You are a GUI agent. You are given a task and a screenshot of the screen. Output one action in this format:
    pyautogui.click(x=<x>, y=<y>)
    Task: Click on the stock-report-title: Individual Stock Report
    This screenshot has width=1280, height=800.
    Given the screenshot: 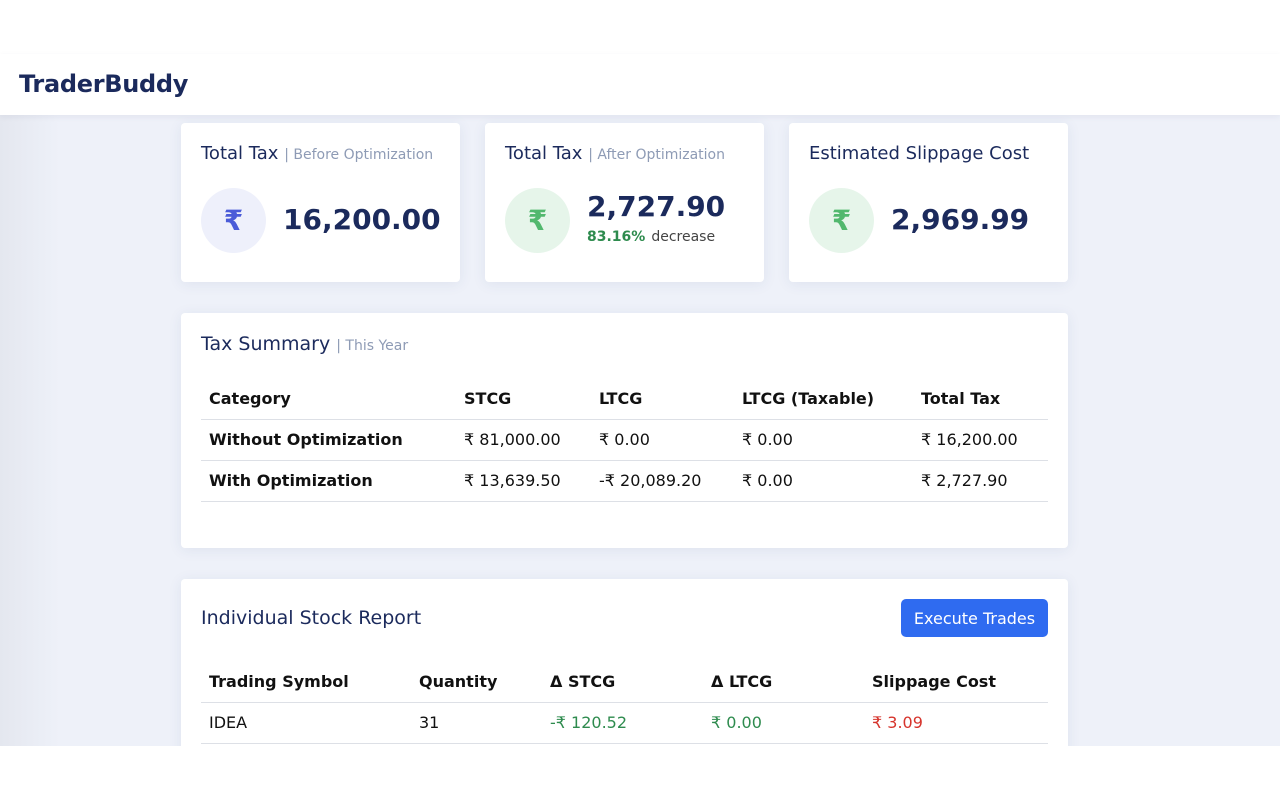 What is the action you would take?
    pyautogui.click(x=311, y=618)
    